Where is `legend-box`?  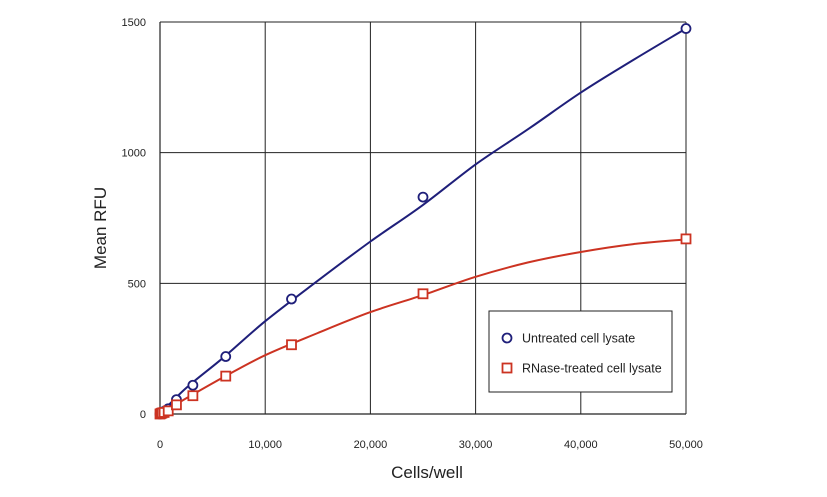
legend-box is located at coordinates (580, 351).